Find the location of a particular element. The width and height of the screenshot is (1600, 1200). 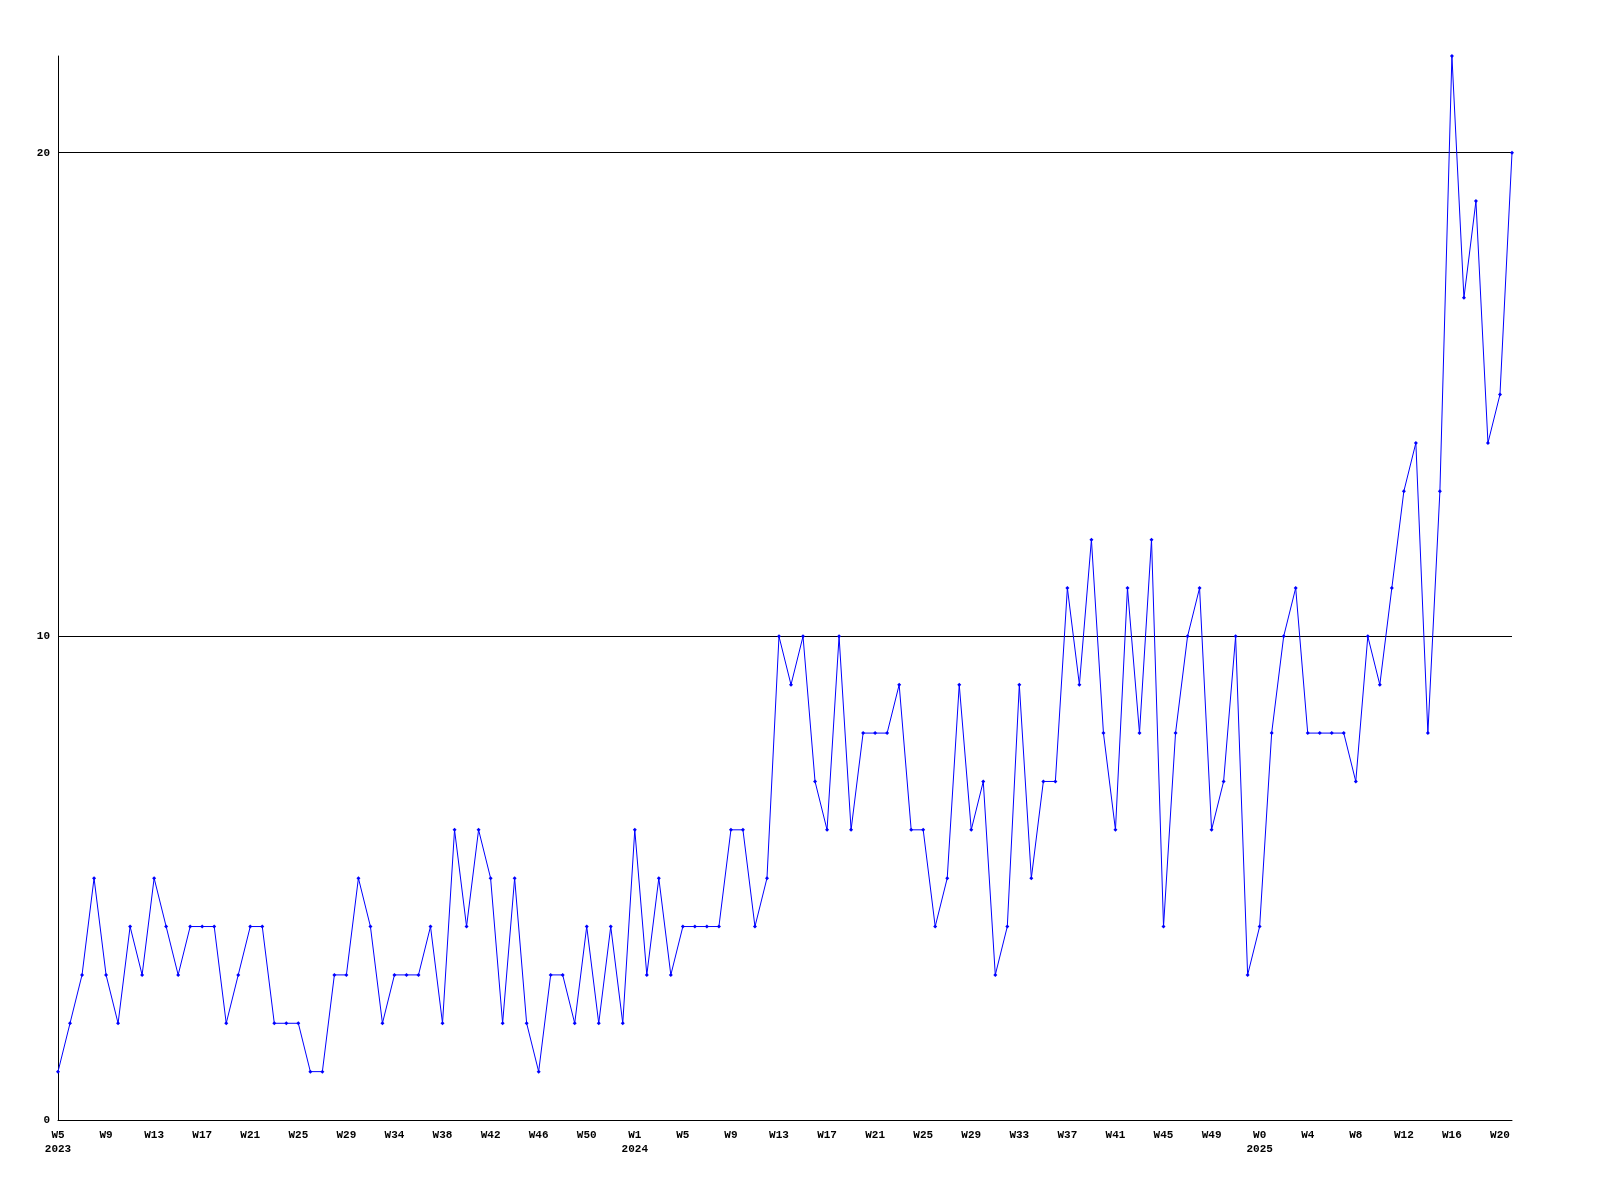

x-tick-label: W38 is located at coordinates (442, 1135).